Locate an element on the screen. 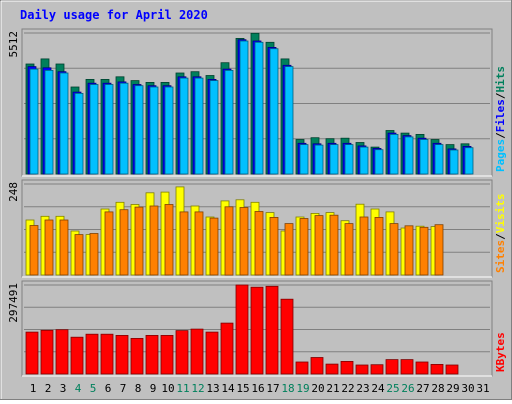  y-axis-max-label: 297491 is located at coordinates (13, 303).